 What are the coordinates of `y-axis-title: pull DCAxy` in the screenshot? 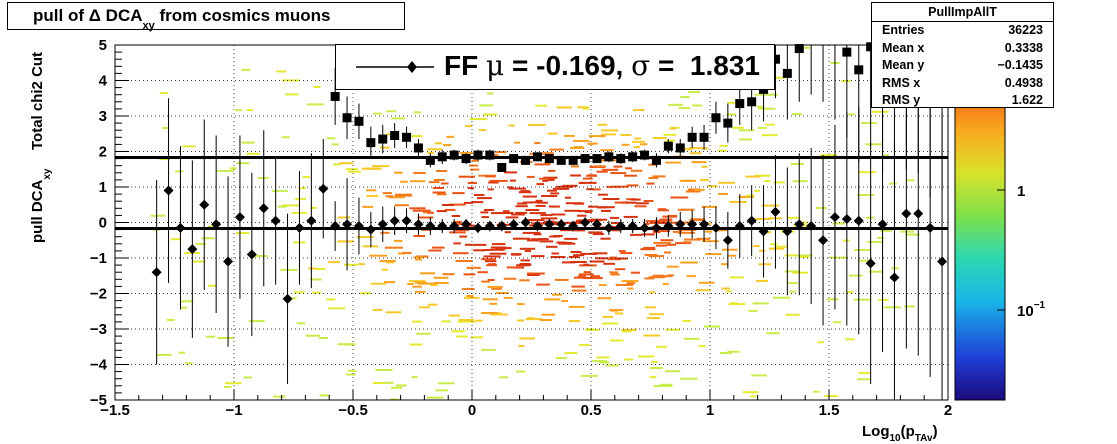 It's located at (41, 205).